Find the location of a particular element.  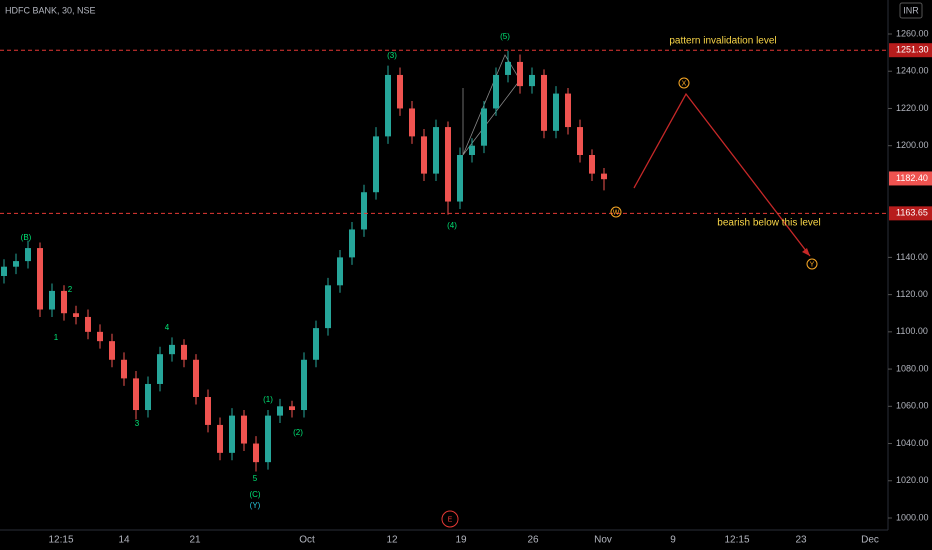

y-tick-label: 1040.00 is located at coordinates (912, 443).